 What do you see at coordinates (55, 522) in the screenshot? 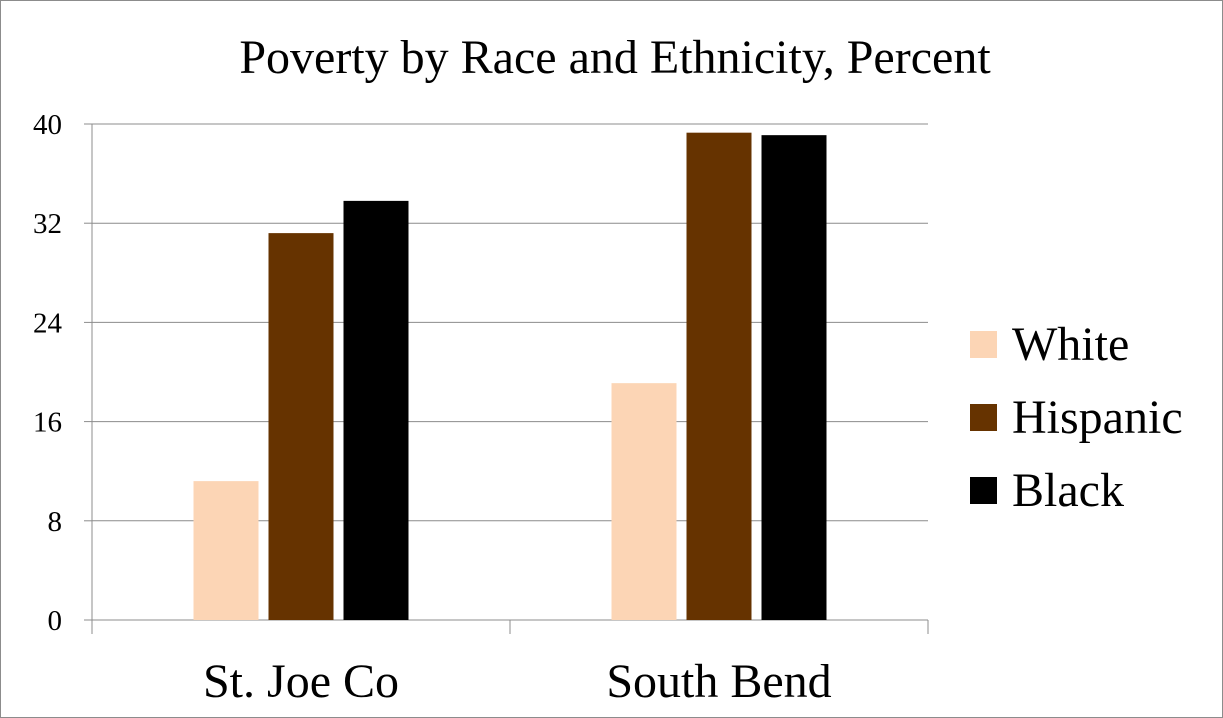
I see `y-tick-label: 8` at bounding box center [55, 522].